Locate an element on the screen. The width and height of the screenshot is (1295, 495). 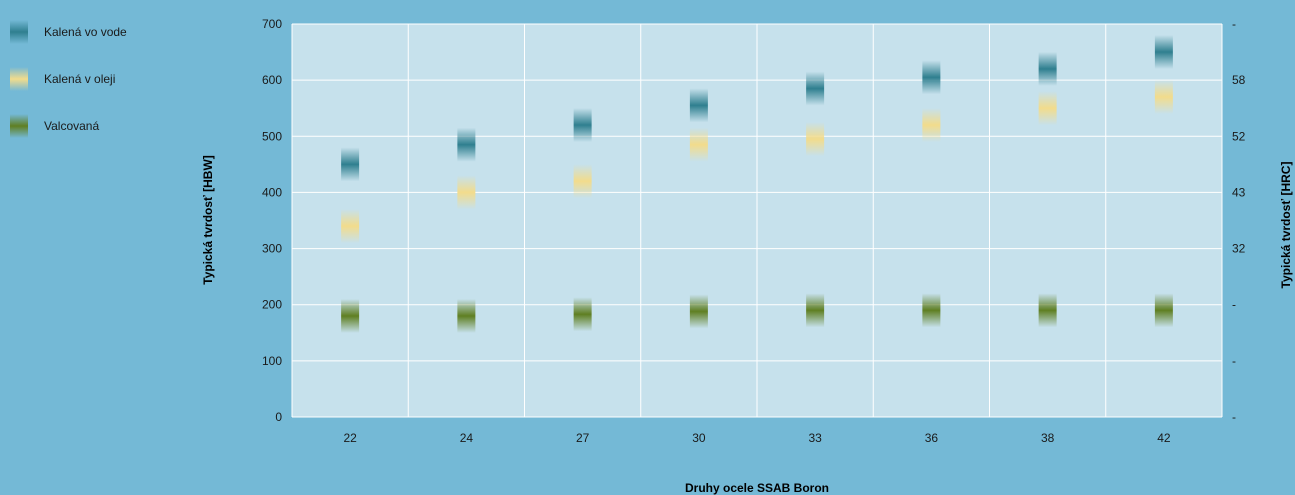
legend-item-water-quenched: Kalená vo vode is located at coordinates (68, 32).